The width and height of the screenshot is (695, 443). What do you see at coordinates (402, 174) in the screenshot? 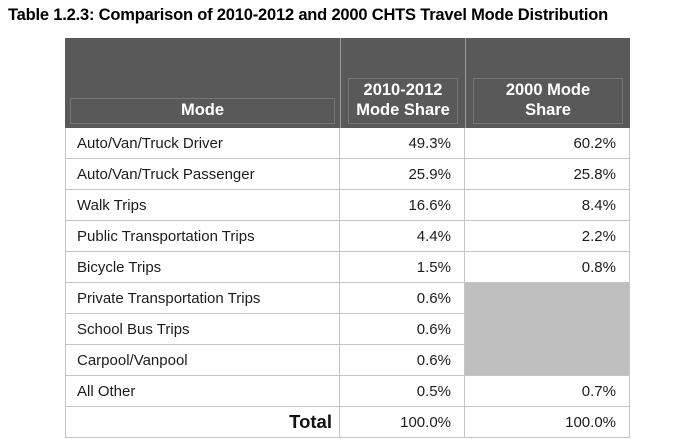
I see `share-2010-cell: 25.9%` at bounding box center [402, 174].